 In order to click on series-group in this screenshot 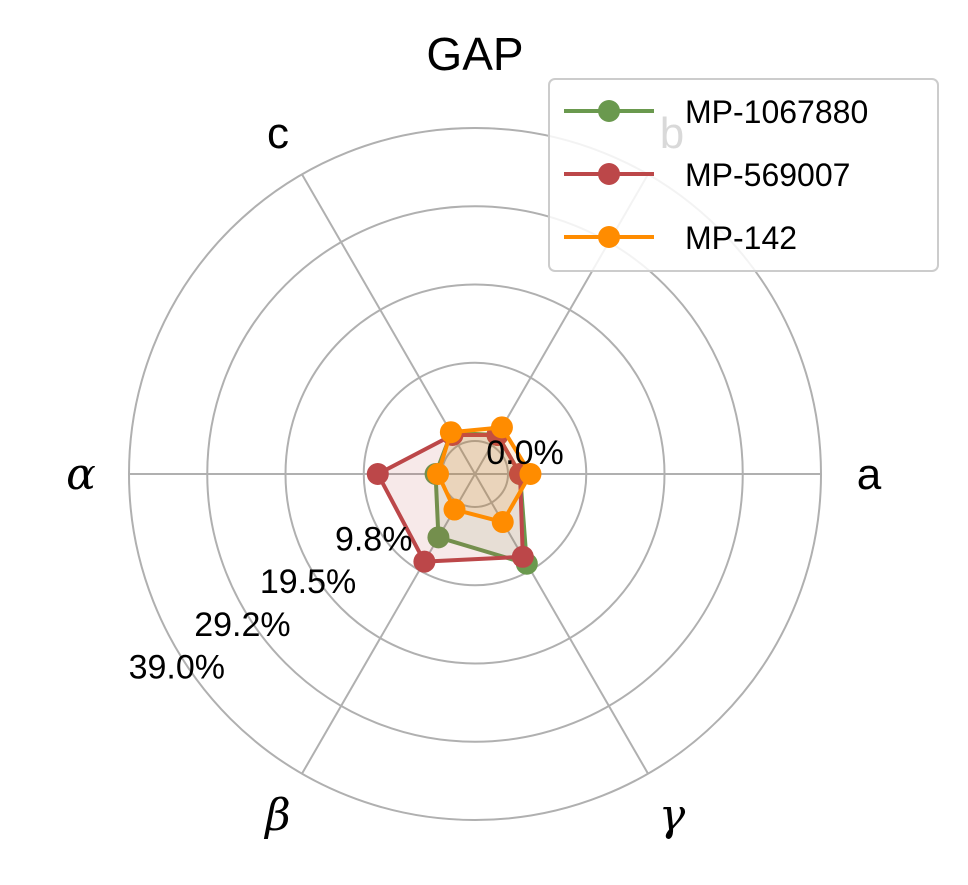, I will do `click(484, 475)`.